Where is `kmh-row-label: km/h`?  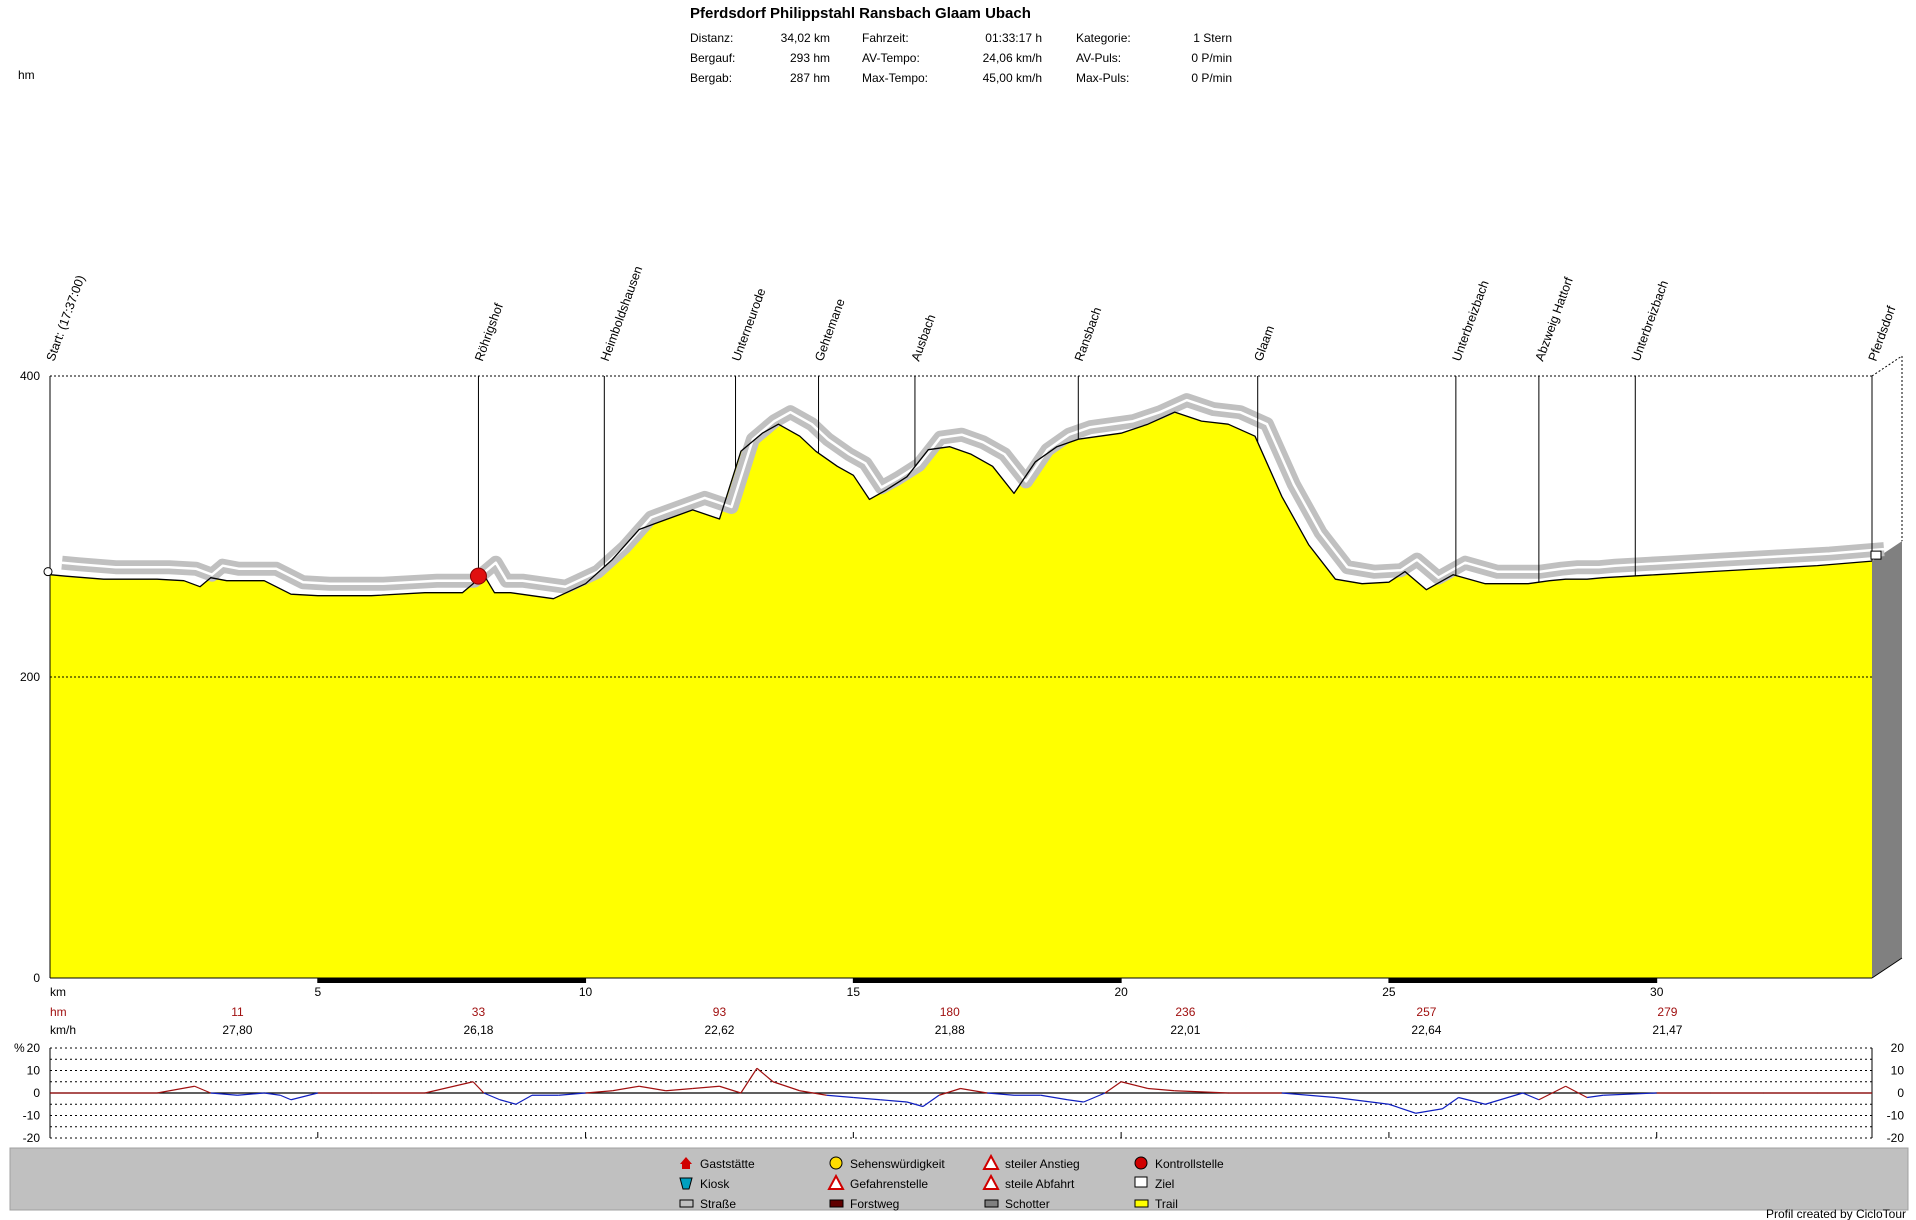
kmh-row-label: km/h is located at coordinates (63, 1030).